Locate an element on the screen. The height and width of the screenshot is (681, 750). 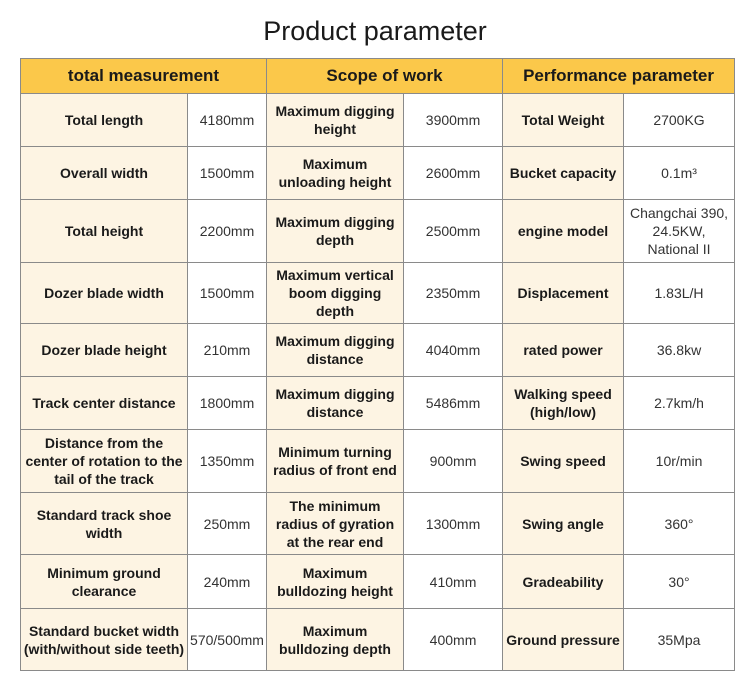
measurement-value: 1800mm is located at coordinates (227, 403).